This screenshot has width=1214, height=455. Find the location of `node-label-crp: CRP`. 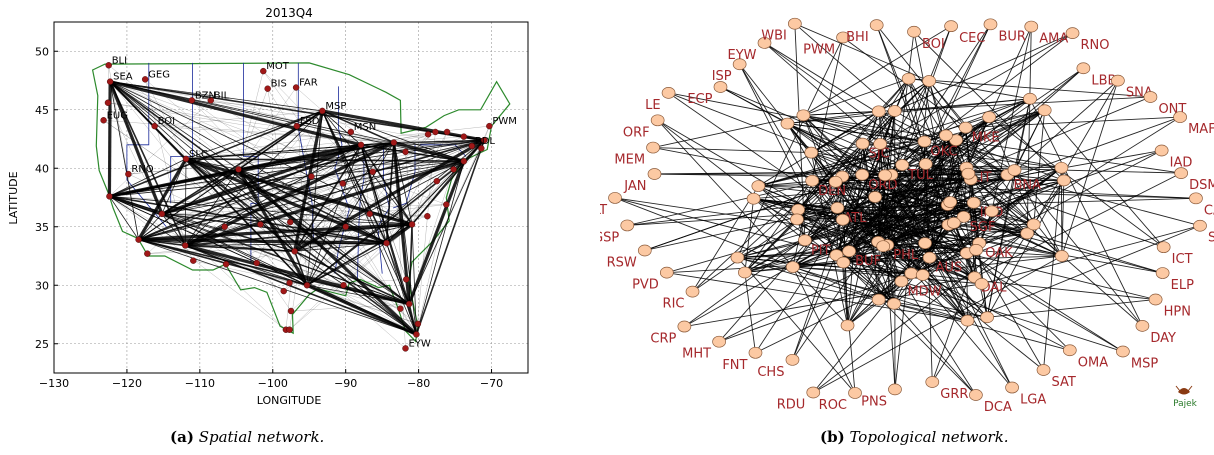

node-label-crp: CRP is located at coordinates (663, 339).